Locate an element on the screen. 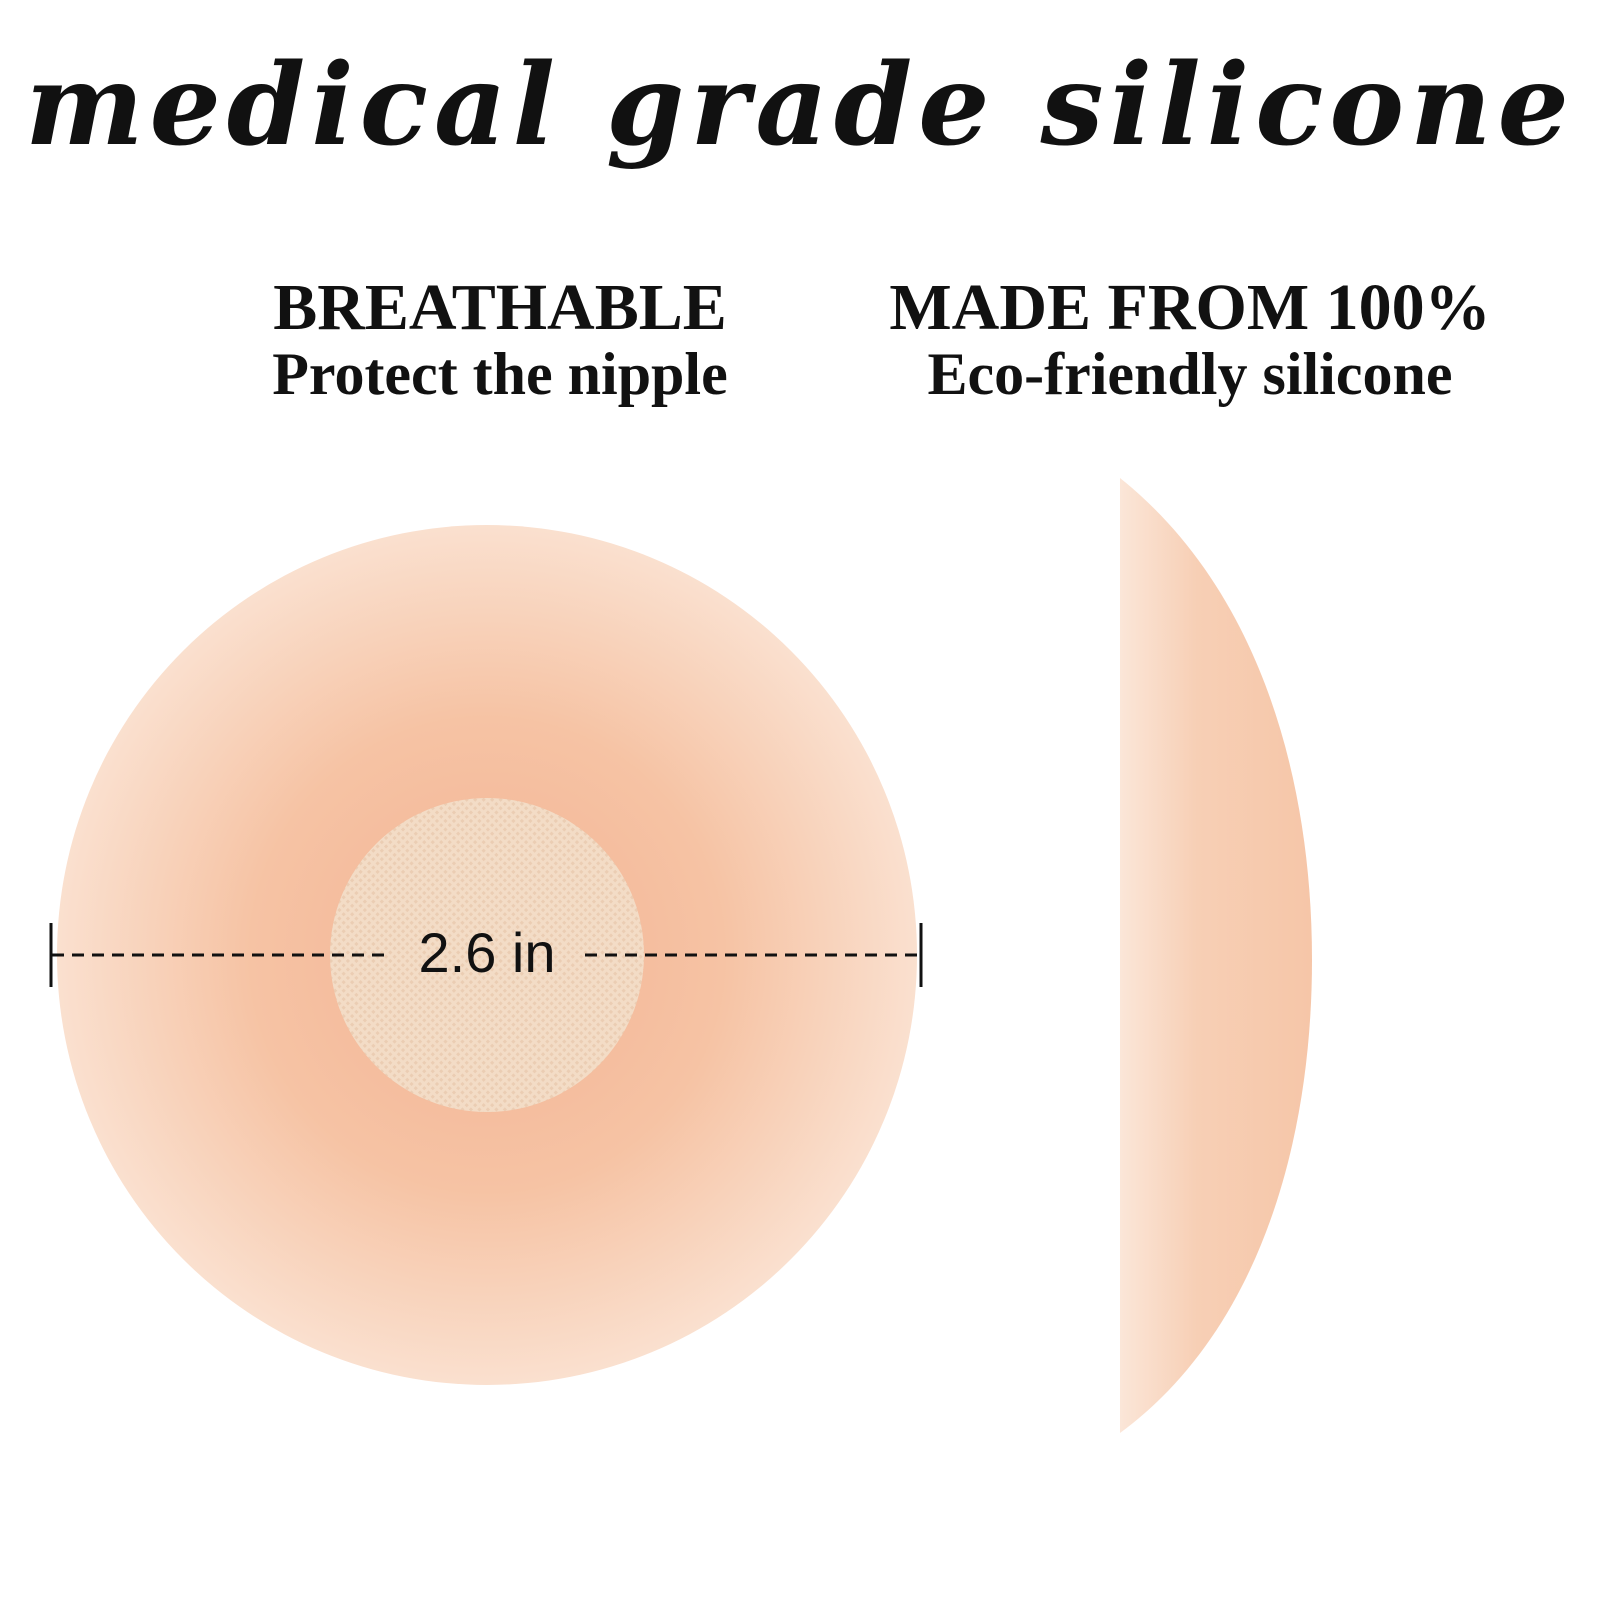  feature-material: MADE FROM 100% Eco-friendly silicone is located at coordinates (1190, 339).